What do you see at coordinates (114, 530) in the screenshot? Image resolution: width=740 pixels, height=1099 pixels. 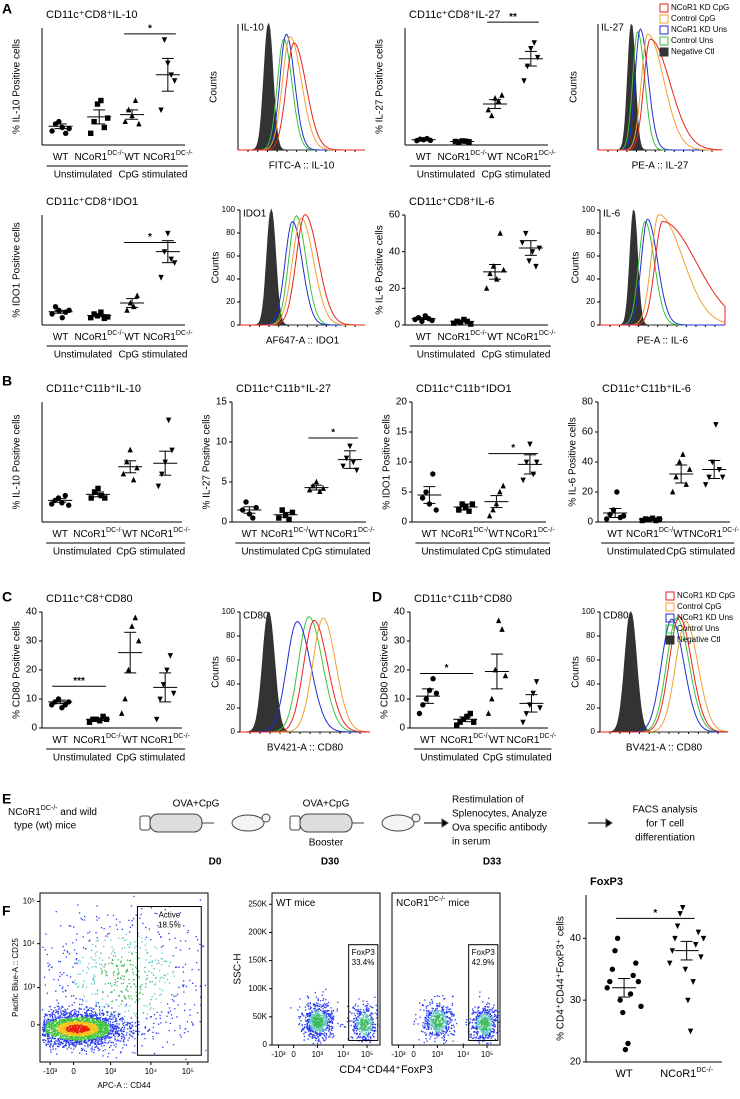 I see `group-label-sup: DC-/-` at bounding box center [114, 530].